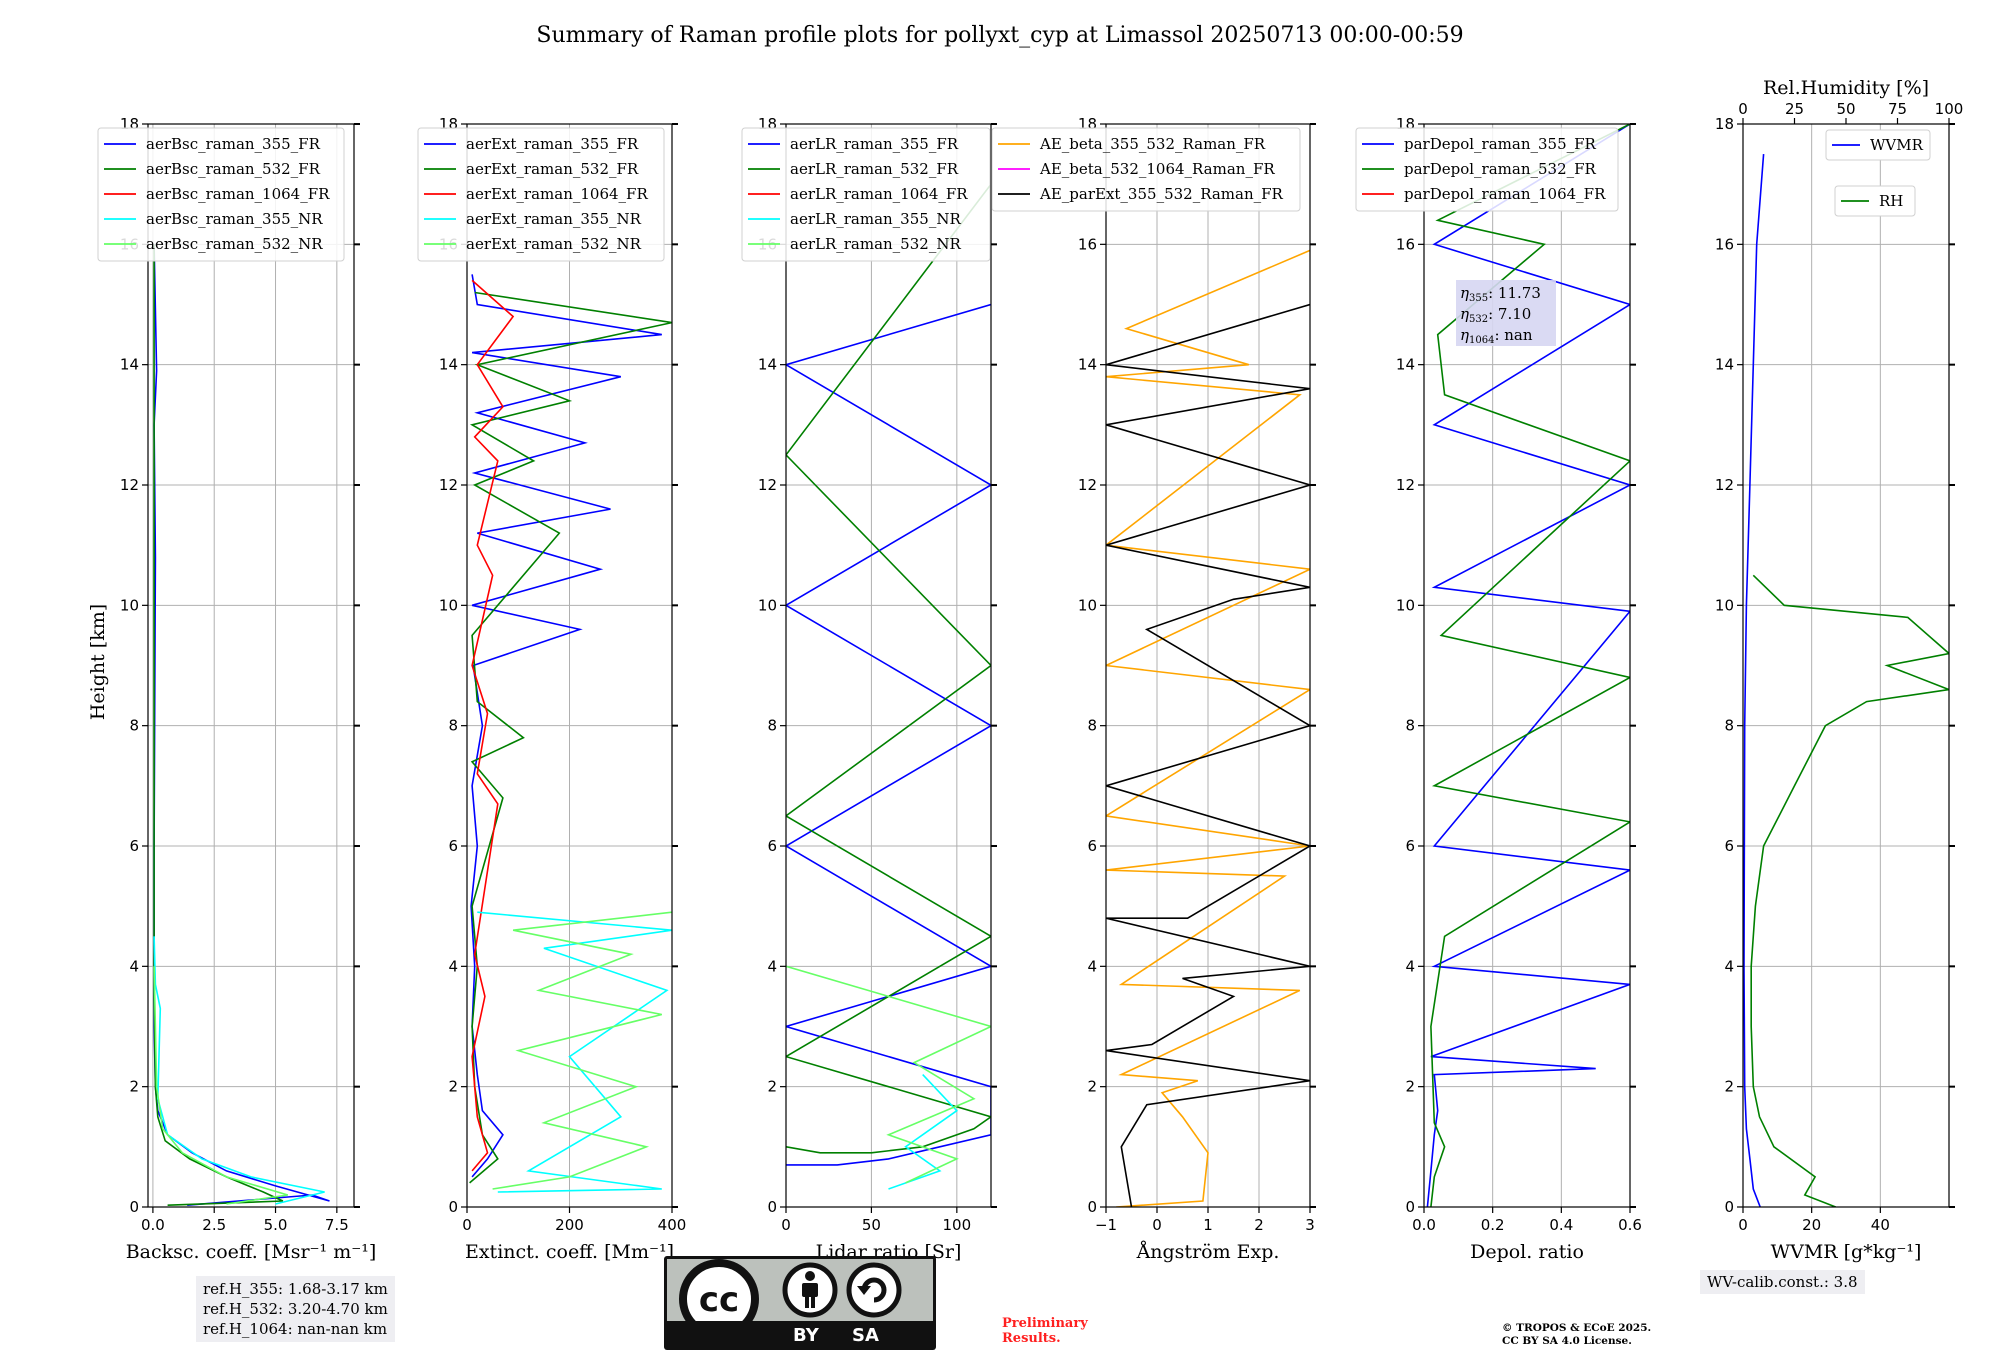 The height and width of the screenshot is (1360, 2000). What do you see at coordinates (806, 1335) in the screenshot?
I see `cc-by-label: BY` at bounding box center [806, 1335].